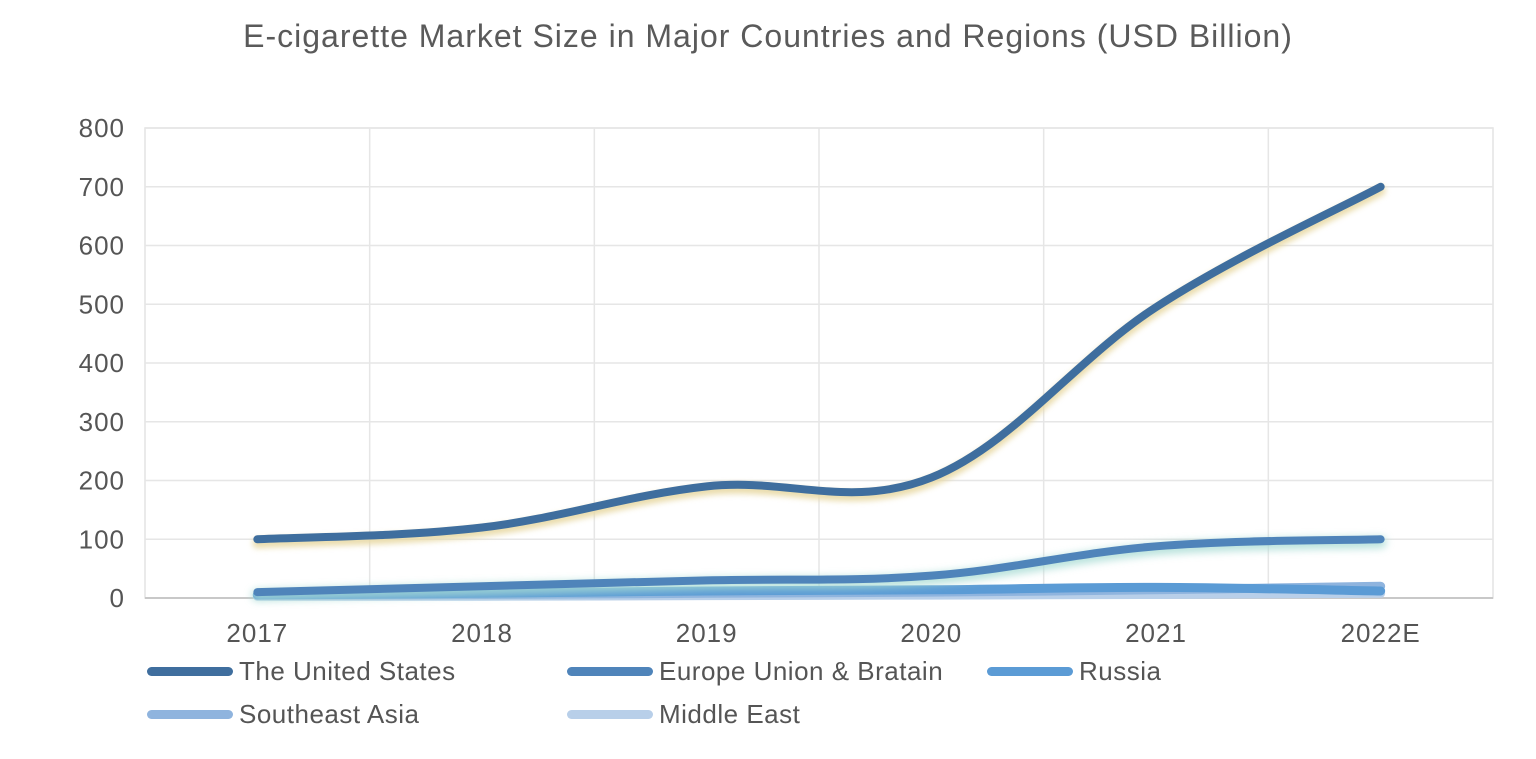 Image resolution: width=1536 pixels, height=759 pixels. I want to click on legend-item: Middle East, so click(683, 714).